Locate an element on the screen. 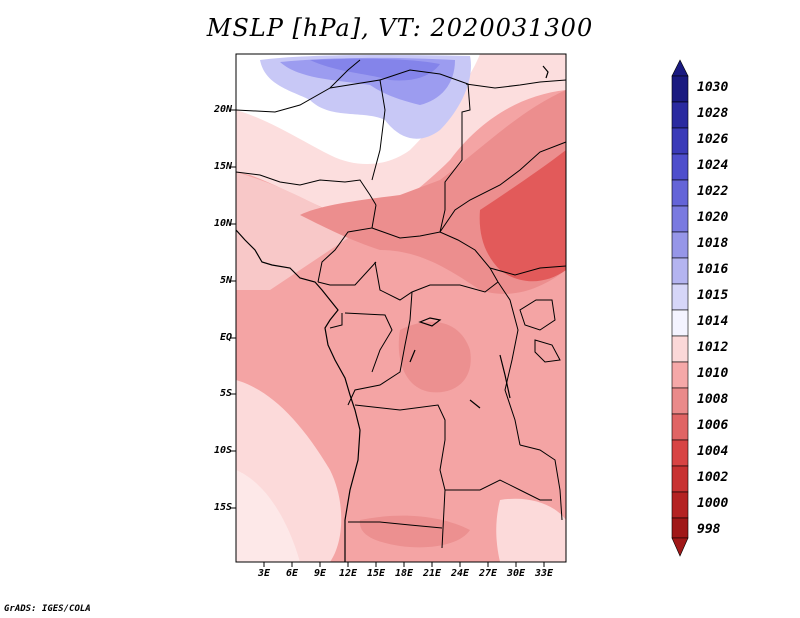 This screenshot has width=800, height=618. colorbar-label: 1000 is located at coordinates (713, 503).